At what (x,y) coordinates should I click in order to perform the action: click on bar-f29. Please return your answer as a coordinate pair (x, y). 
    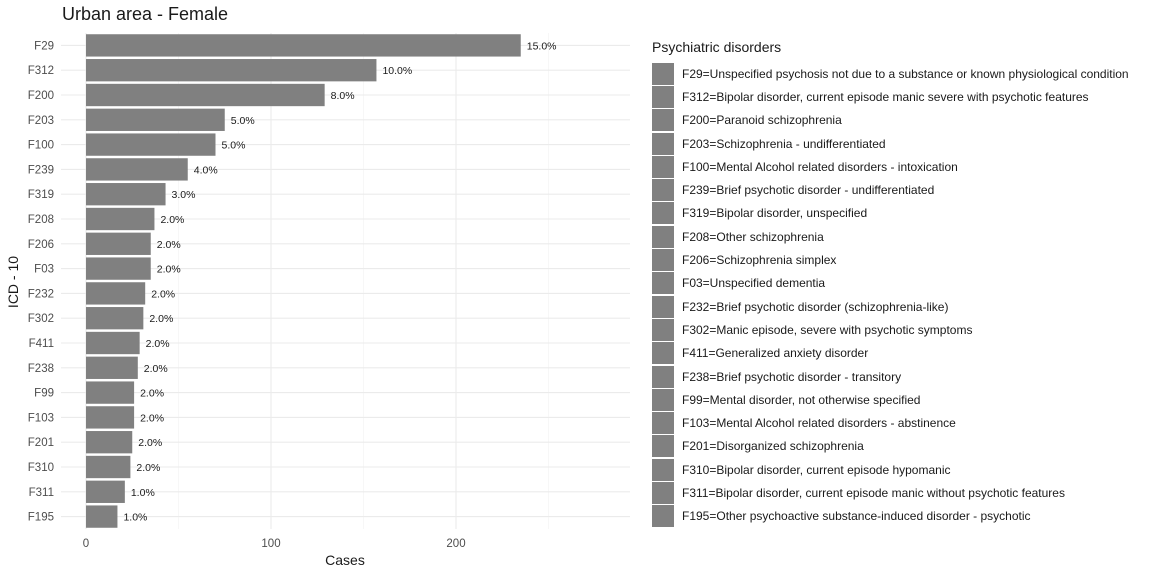
    Looking at the image, I should click on (303, 45).